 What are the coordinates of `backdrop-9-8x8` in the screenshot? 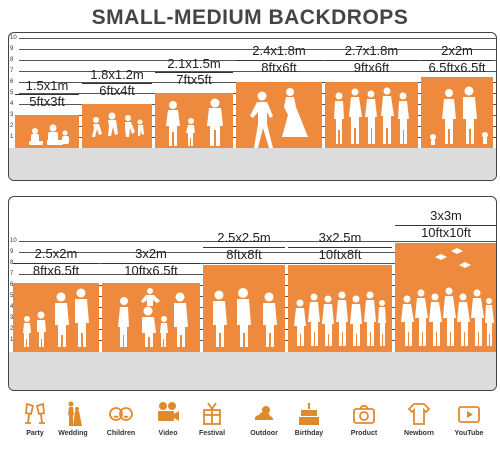 It's located at (244, 308).